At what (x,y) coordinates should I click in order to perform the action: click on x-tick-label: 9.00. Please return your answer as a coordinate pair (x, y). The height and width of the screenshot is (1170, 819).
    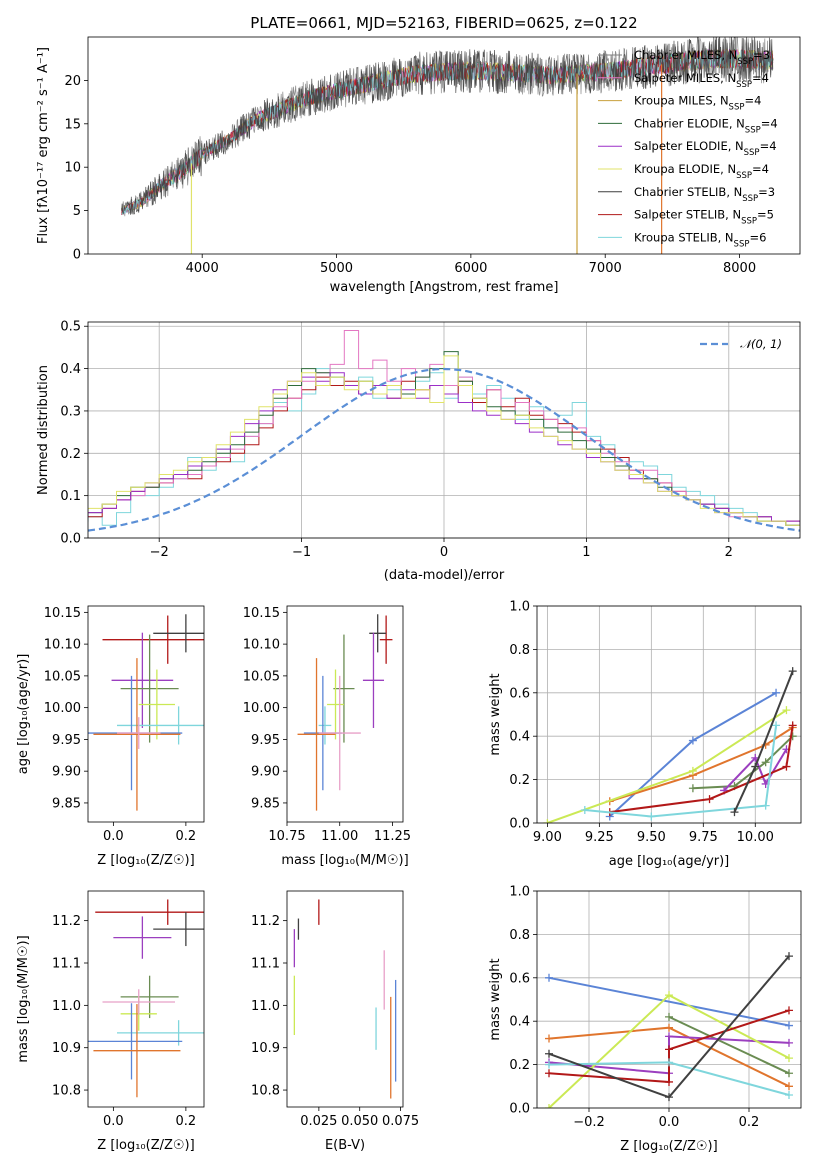
    Looking at the image, I should click on (547, 837).